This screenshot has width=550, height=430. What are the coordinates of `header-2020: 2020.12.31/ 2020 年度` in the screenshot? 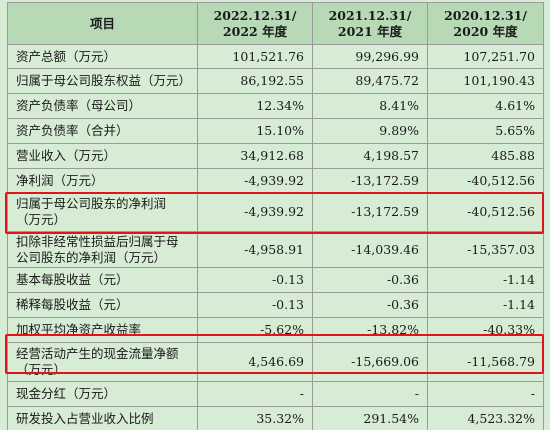 It's located at (485, 23).